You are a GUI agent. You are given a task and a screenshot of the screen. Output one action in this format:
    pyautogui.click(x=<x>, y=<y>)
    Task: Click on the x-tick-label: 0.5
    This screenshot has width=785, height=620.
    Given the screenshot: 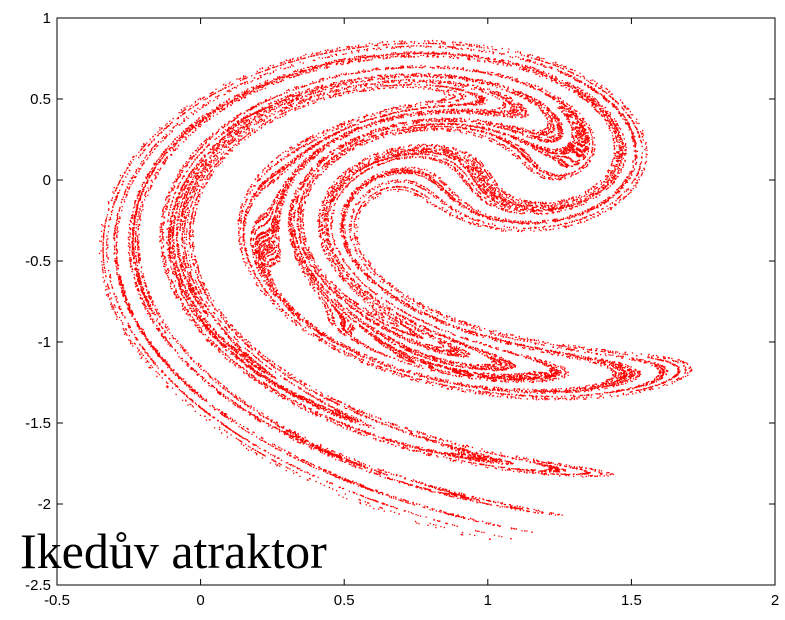 What is the action you would take?
    pyautogui.click(x=344, y=600)
    